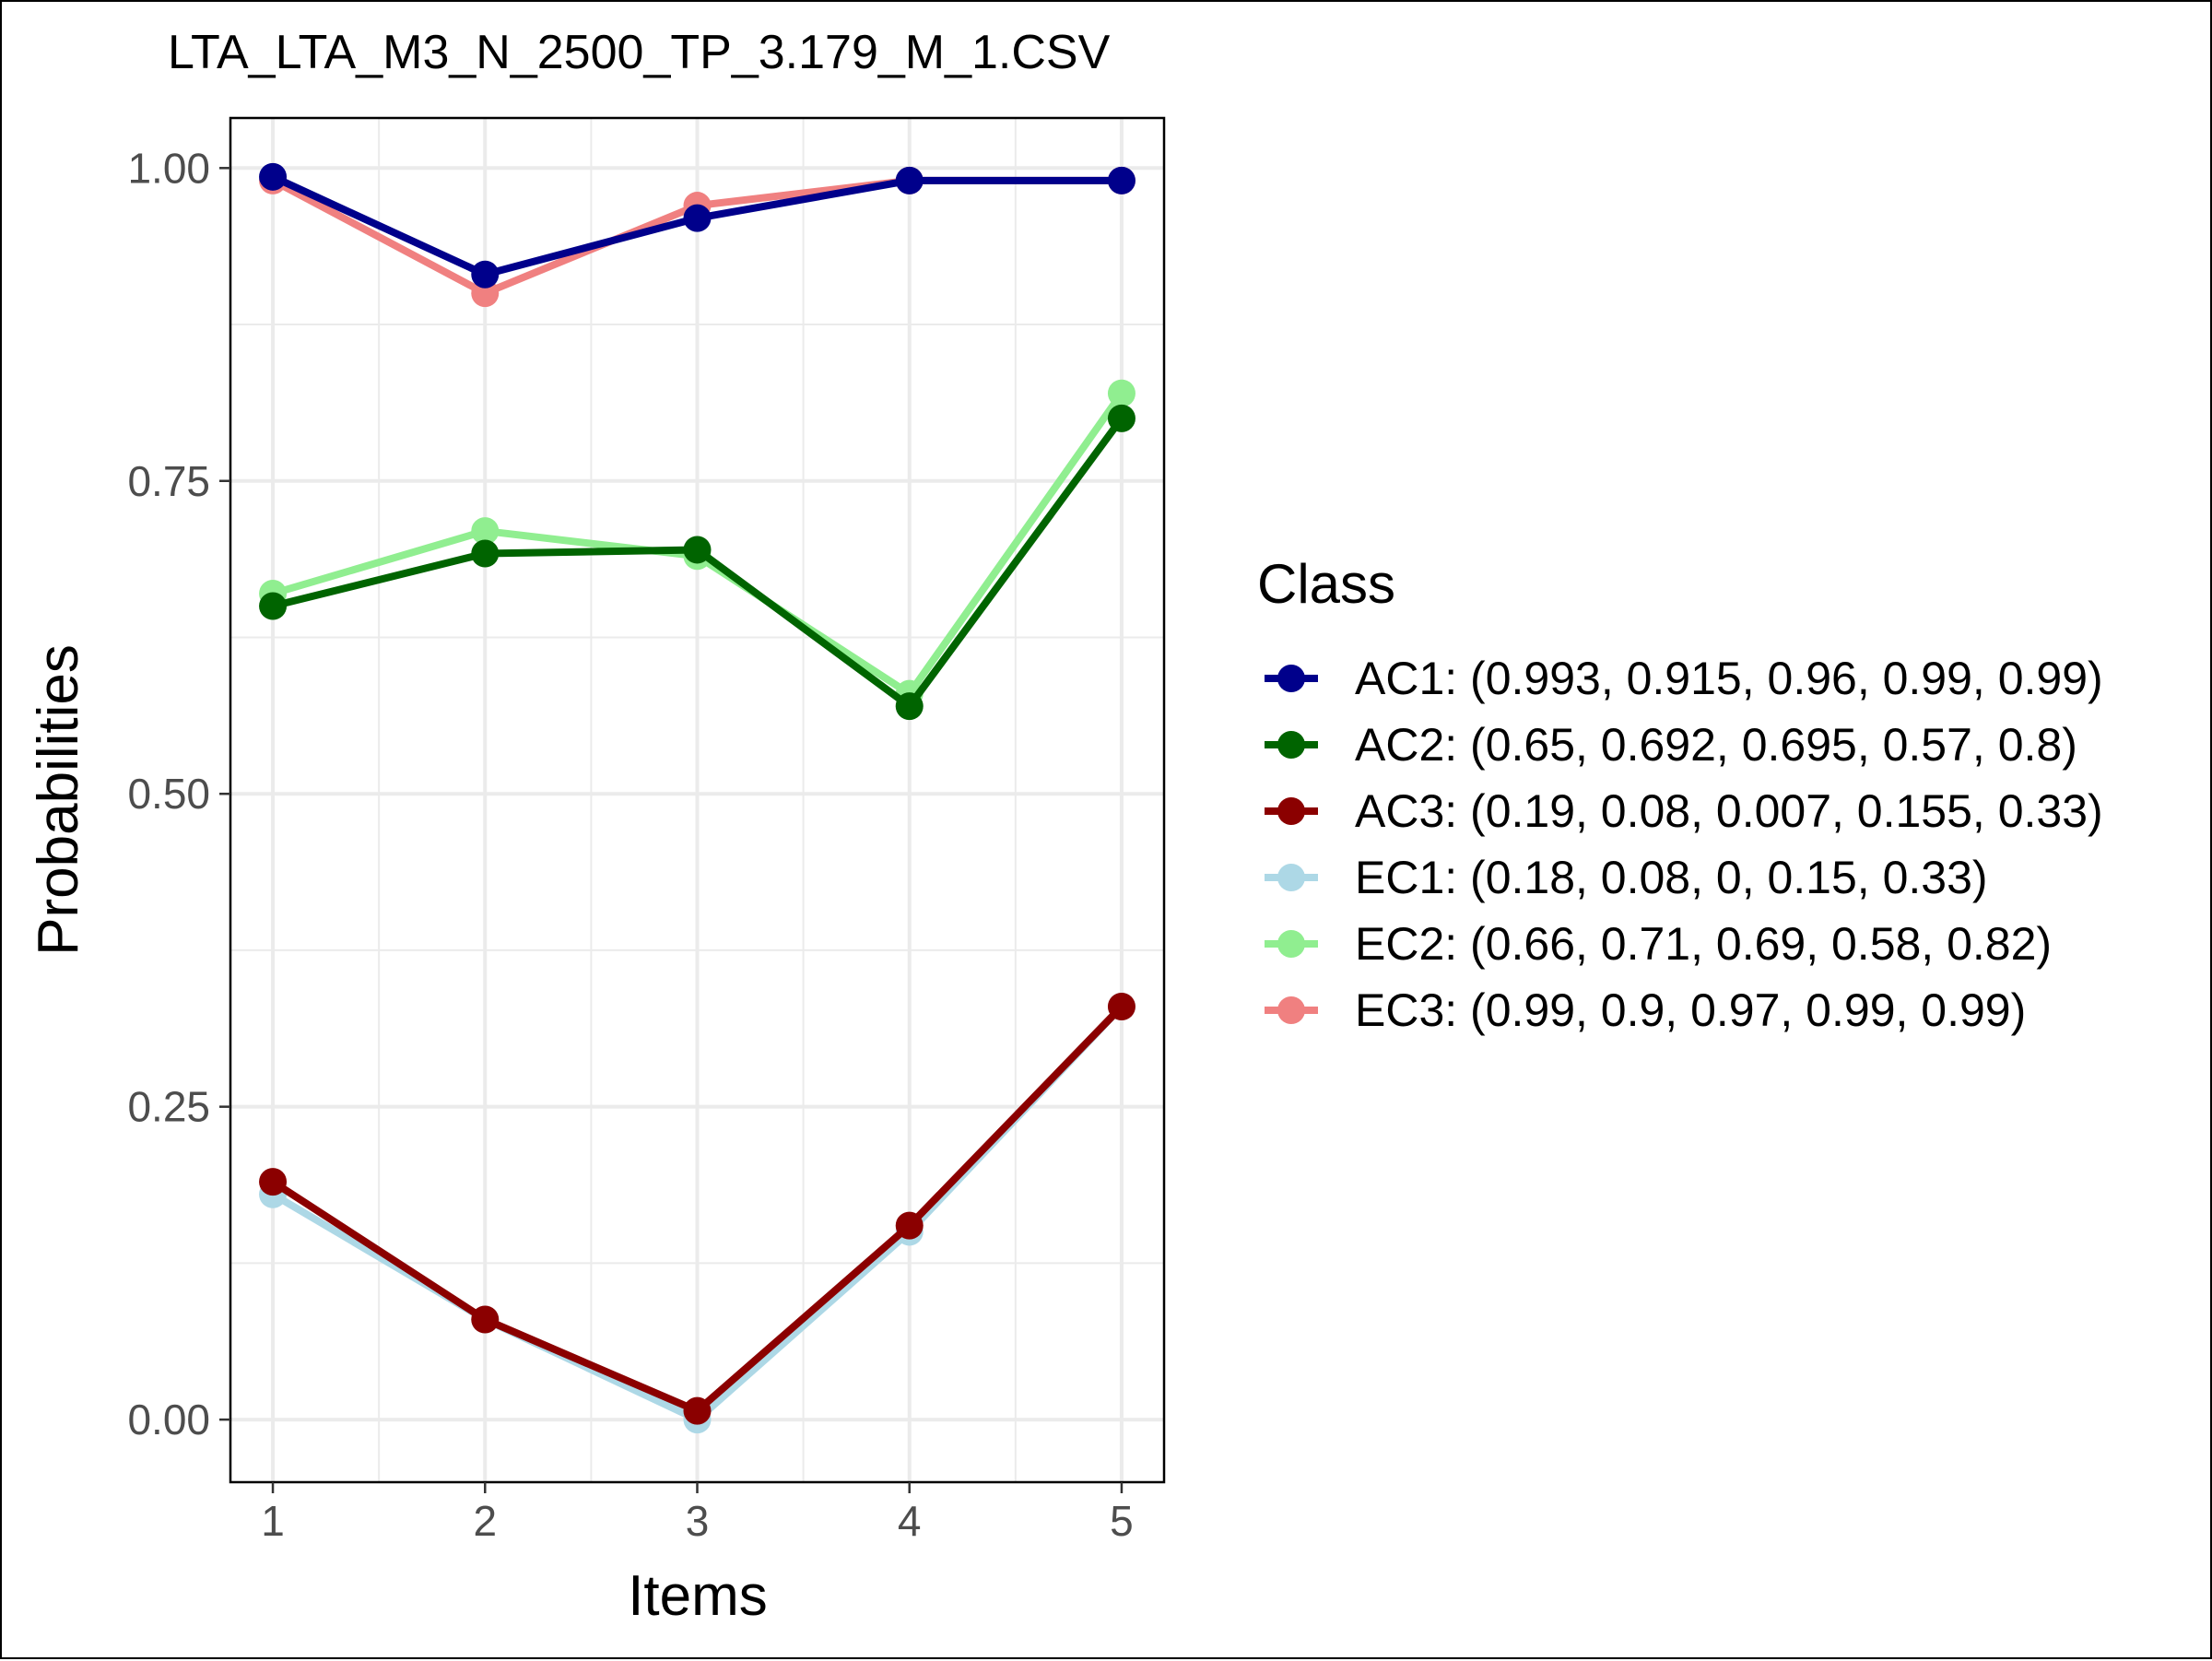 The height and width of the screenshot is (1661, 2212). I want to click on legend-label: AC2: (0.65, 0.692, 0.695, 0.57, 0.8), so click(1716, 745).